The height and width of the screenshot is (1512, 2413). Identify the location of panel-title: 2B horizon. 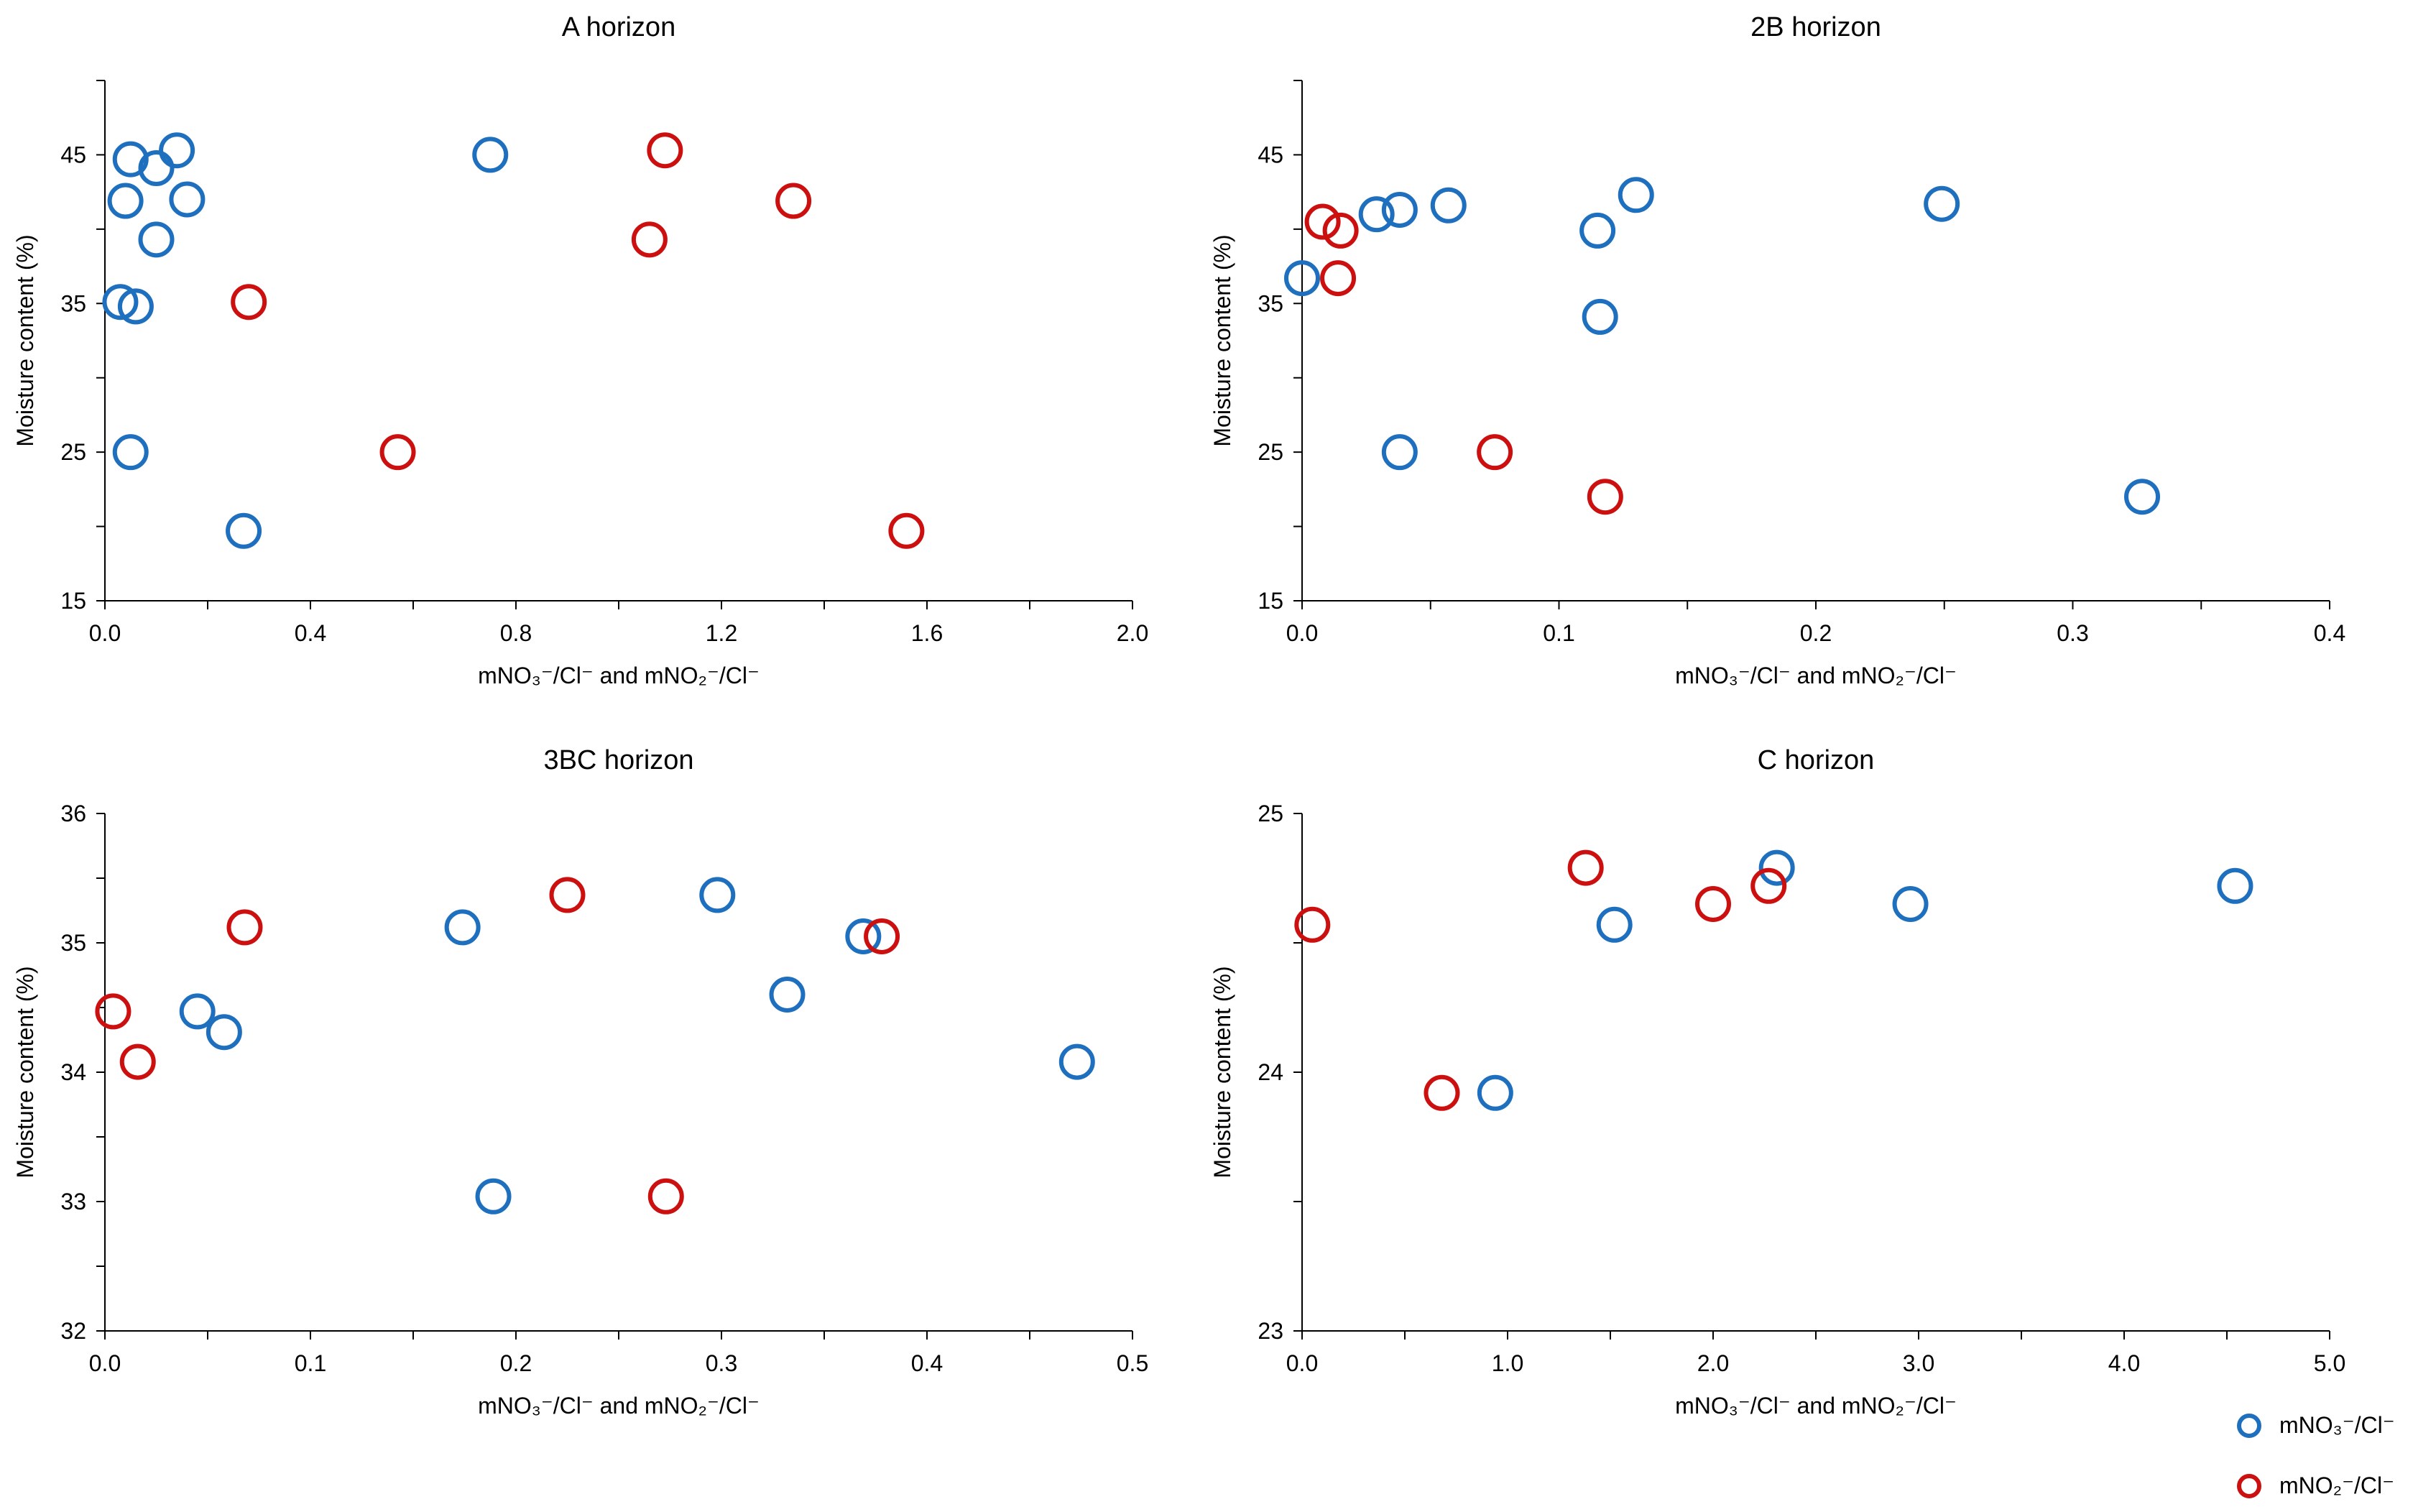
(1816, 27).